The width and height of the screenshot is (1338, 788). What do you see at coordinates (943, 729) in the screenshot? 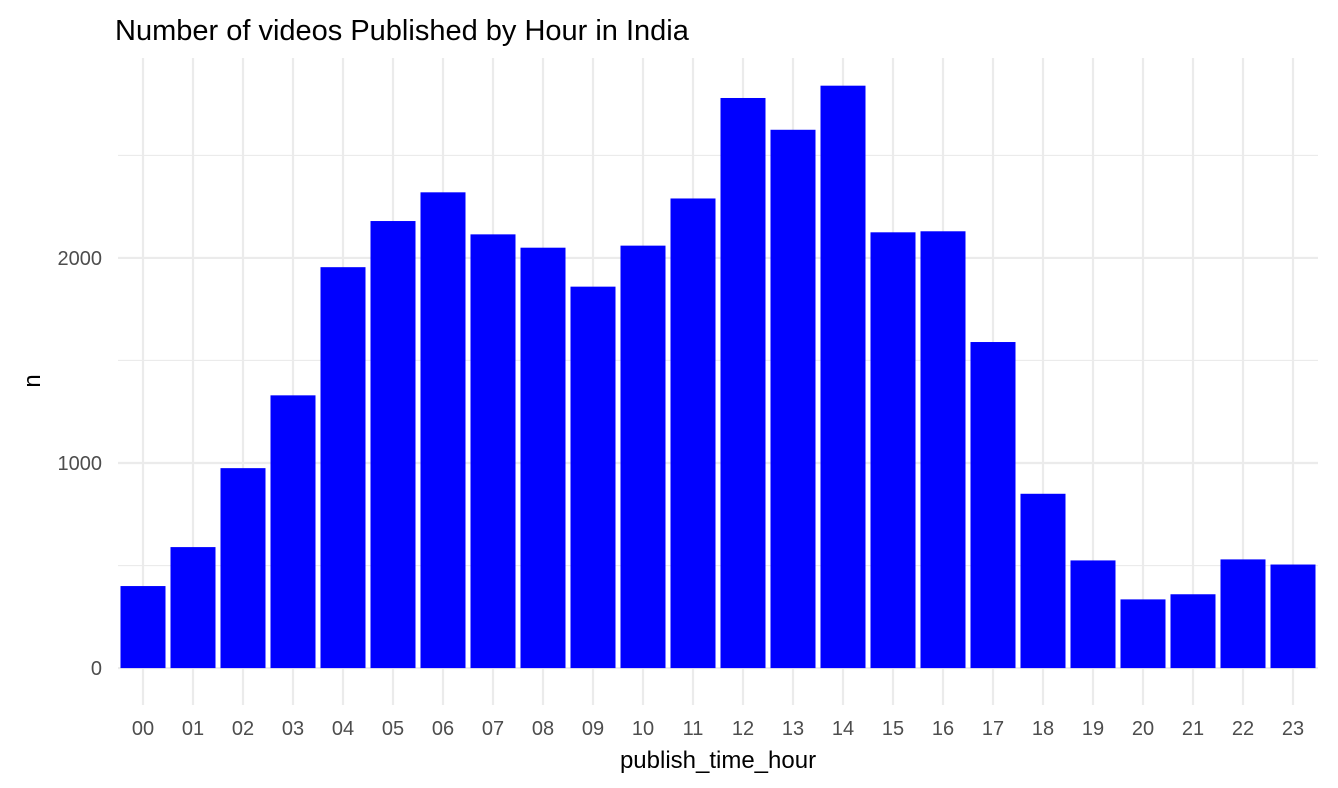
I see `x-tick-label: 16` at bounding box center [943, 729].